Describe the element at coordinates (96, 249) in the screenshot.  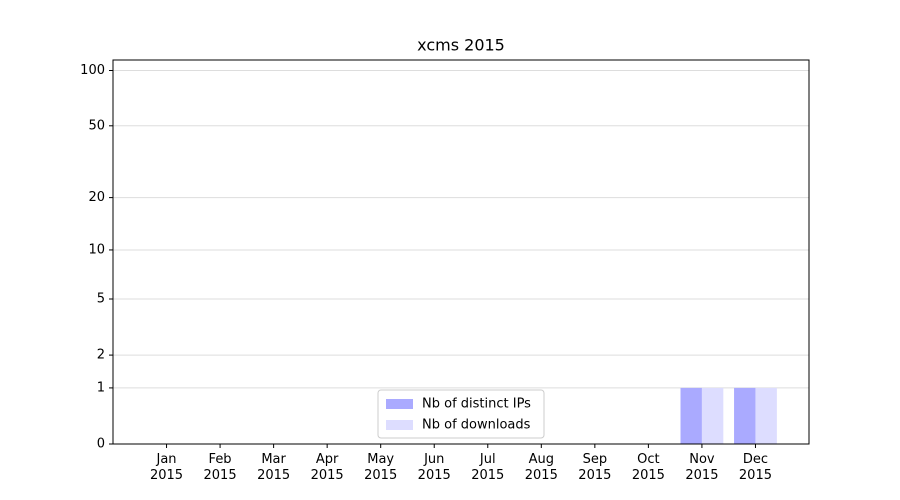
I see `y-tick-label: 10` at that location.